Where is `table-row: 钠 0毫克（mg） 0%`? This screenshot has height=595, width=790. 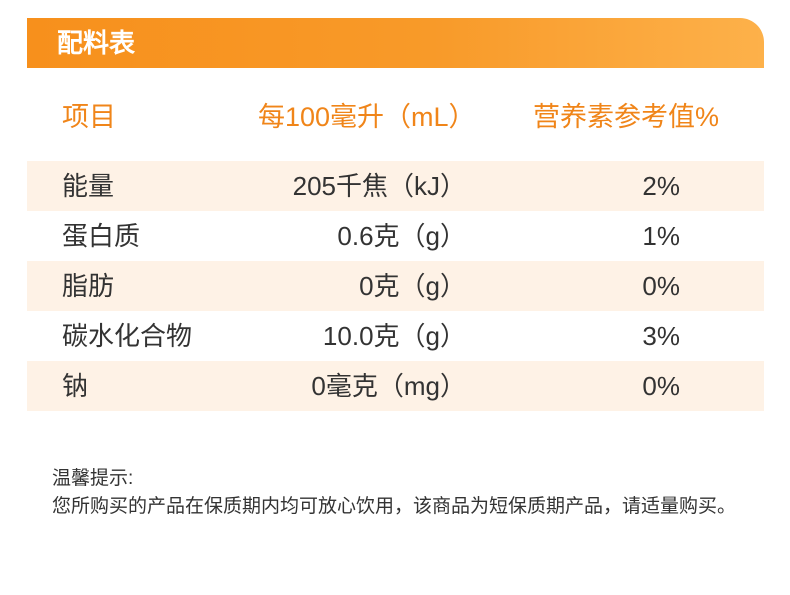 table-row: 钠 0毫克（mg） 0% is located at coordinates (395, 386).